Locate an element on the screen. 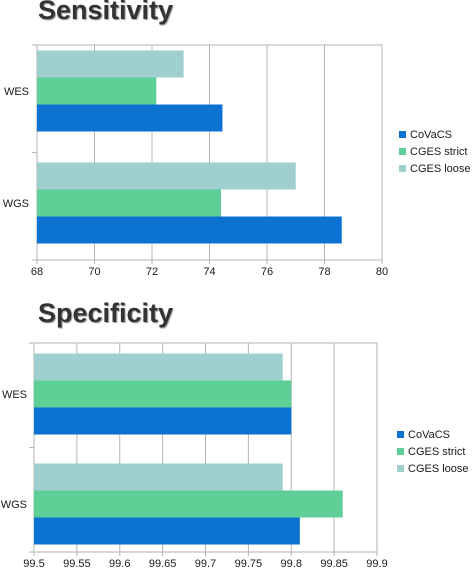 The width and height of the screenshot is (473, 579). x-tick-label: 72 is located at coordinates (152, 272).